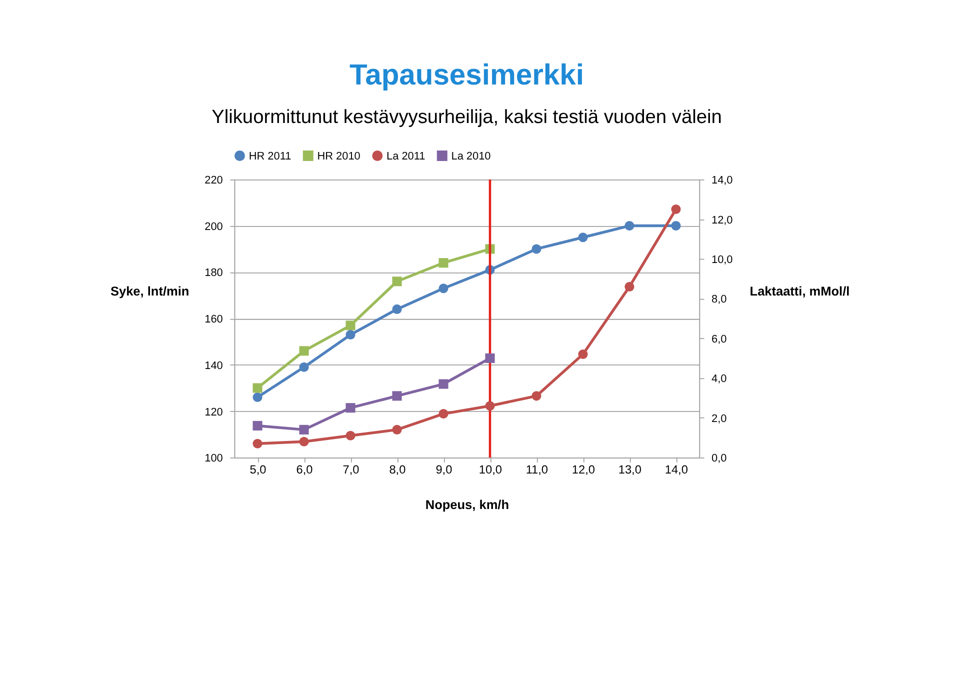  I want to click on y2-tick-label: 0,0, so click(719, 458).